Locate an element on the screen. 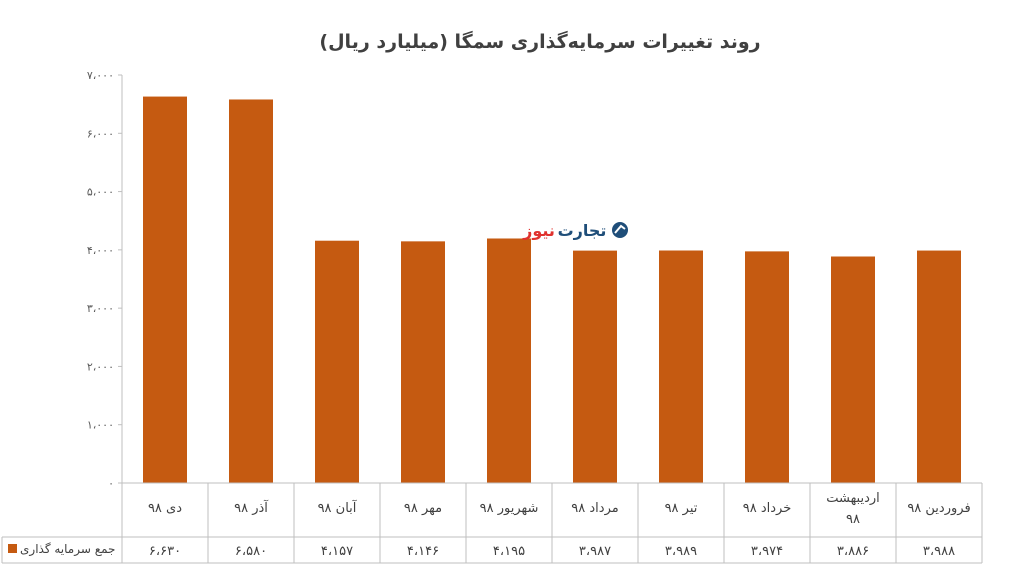  category-label: ۹۸ is located at coordinates (853, 519).